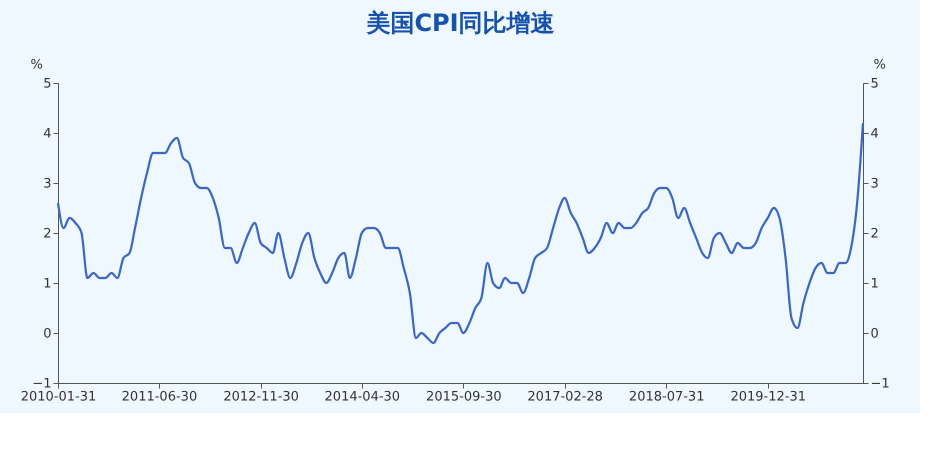  Describe the element at coordinates (880, 65) in the screenshot. I see `y2-axis-title: %` at that location.